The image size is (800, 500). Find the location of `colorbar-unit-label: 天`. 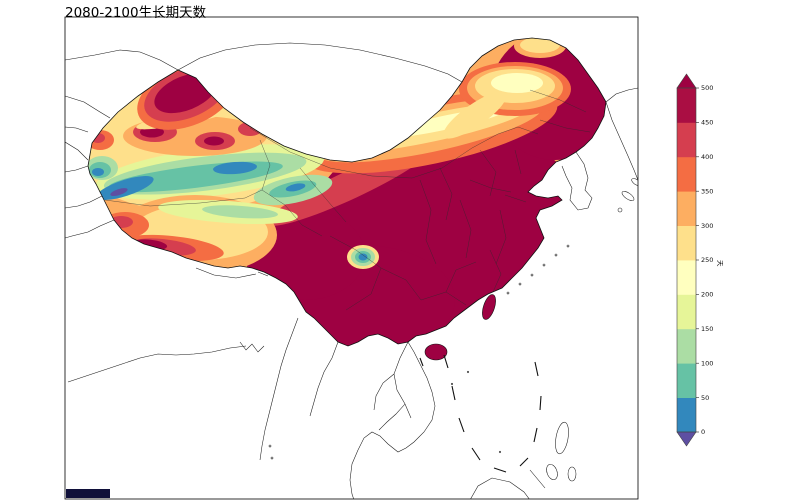

colorbar-unit-label: 天 is located at coordinates (720, 263).